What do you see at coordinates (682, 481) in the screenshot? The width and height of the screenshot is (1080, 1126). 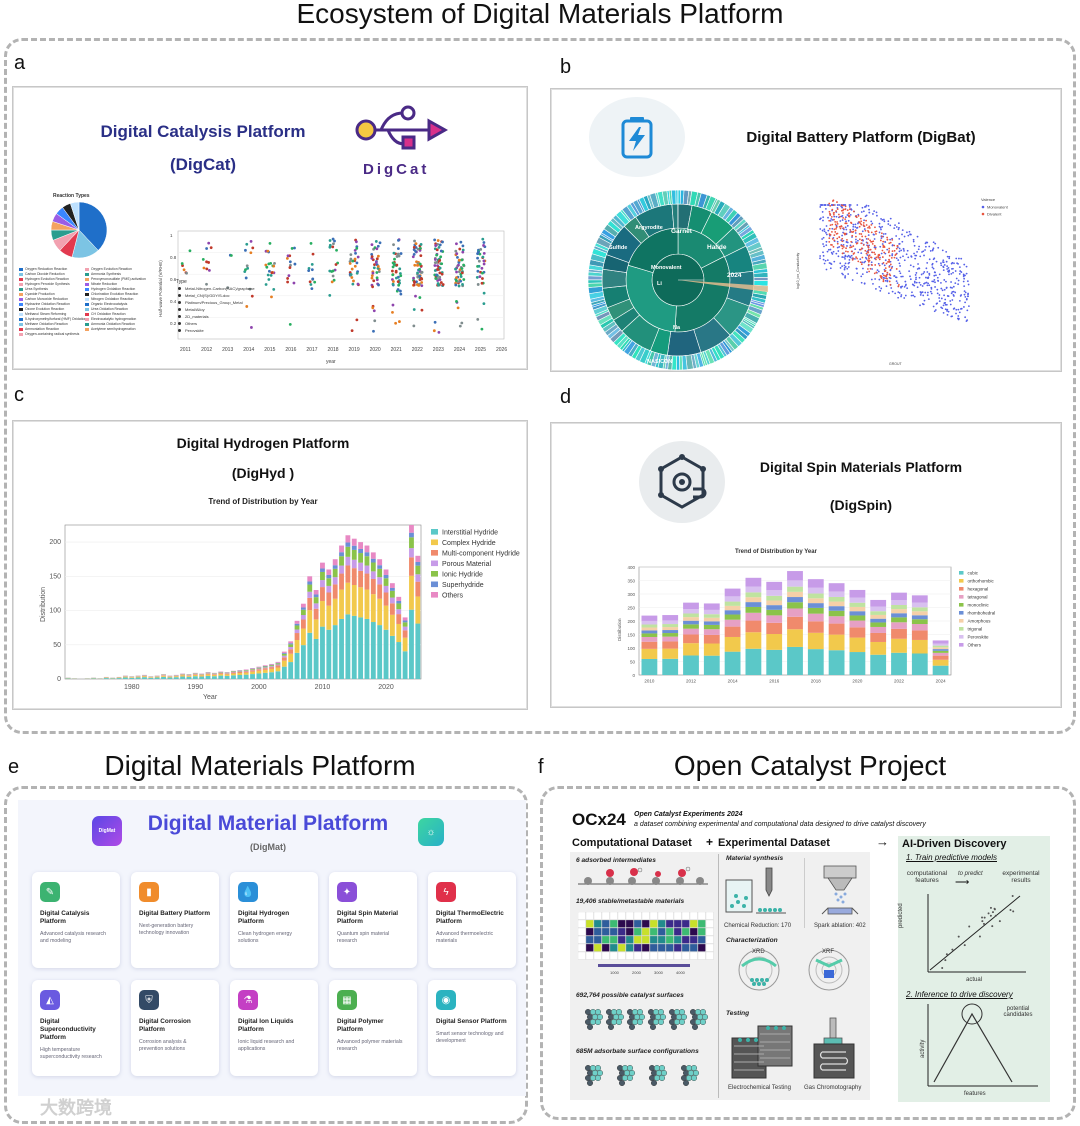 I see `spin-icon` at bounding box center [682, 481].